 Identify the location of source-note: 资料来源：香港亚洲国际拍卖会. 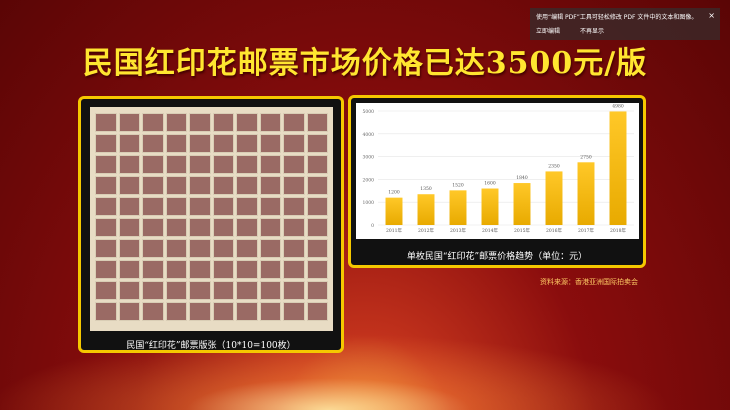
(589, 282).